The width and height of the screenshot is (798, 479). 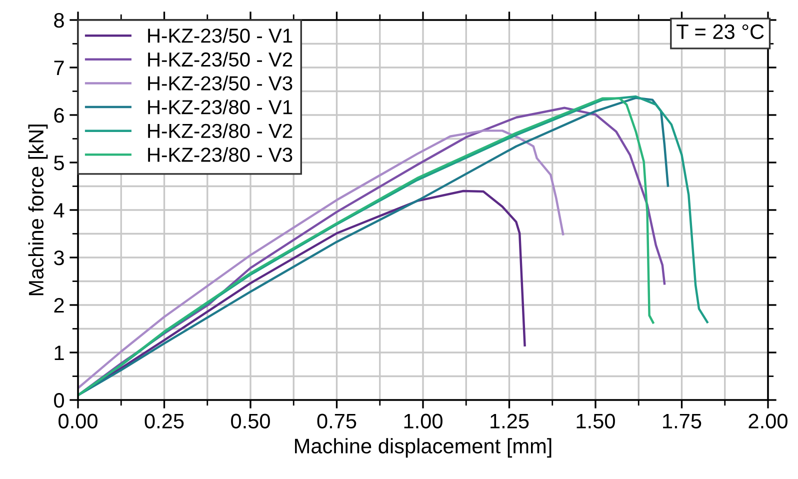 What do you see at coordinates (220, 106) in the screenshot?
I see `legend-label: H-KZ-23/80 - V1` at bounding box center [220, 106].